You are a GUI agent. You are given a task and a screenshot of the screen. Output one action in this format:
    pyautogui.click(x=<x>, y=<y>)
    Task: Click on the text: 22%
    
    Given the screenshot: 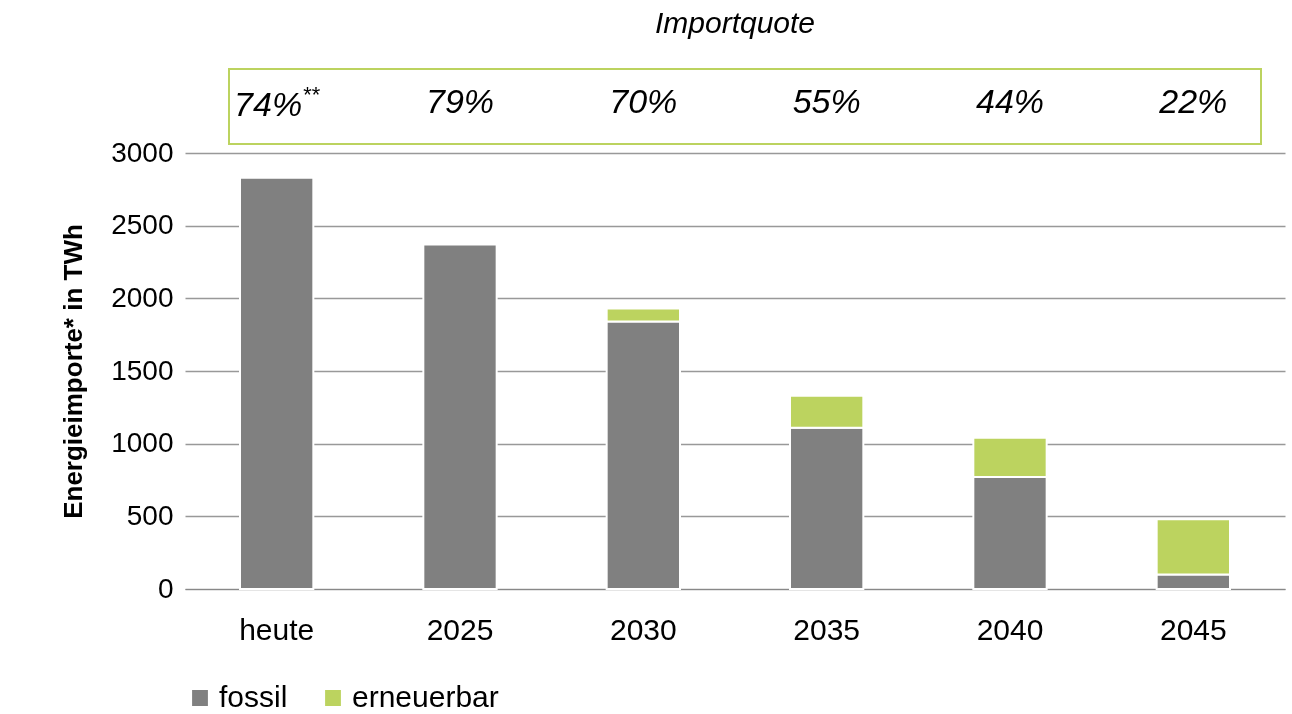 What is the action you would take?
    pyautogui.click(x=1193, y=101)
    